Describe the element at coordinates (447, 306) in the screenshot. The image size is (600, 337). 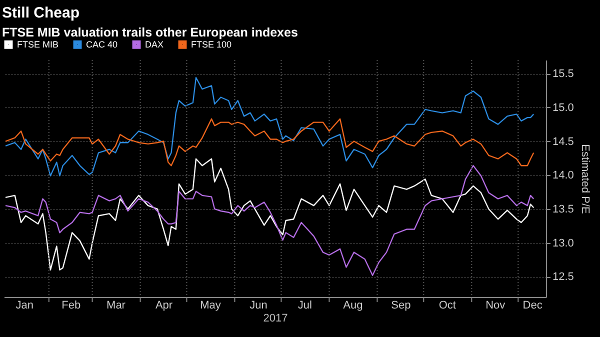
I see `x-tick-label: Oct` at that location.